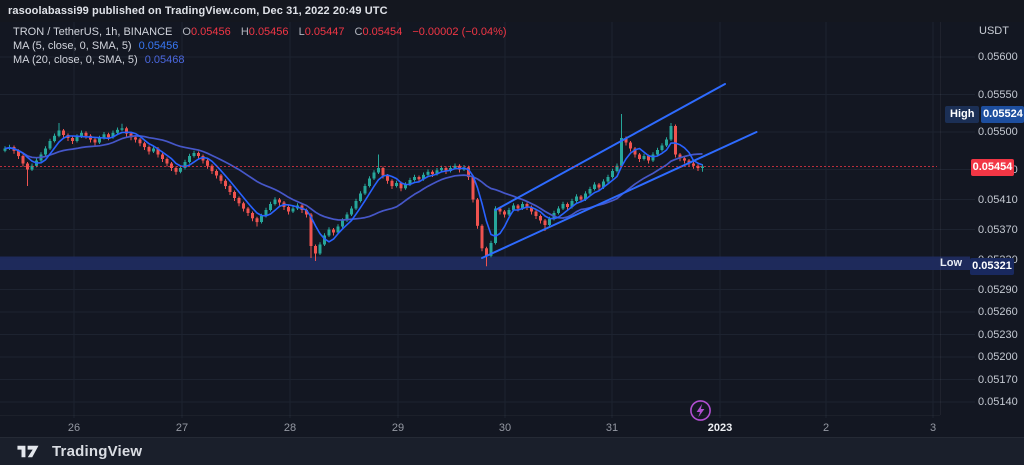 This screenshot has width=1024, height=465. I want to click on ohlc-close-value: 0.05454, so click(382, 32).